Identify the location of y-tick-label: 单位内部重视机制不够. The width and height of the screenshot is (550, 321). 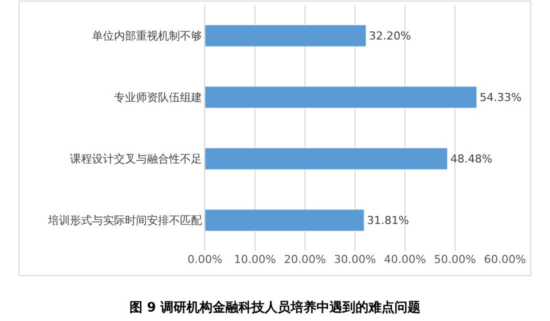
(147, 36).